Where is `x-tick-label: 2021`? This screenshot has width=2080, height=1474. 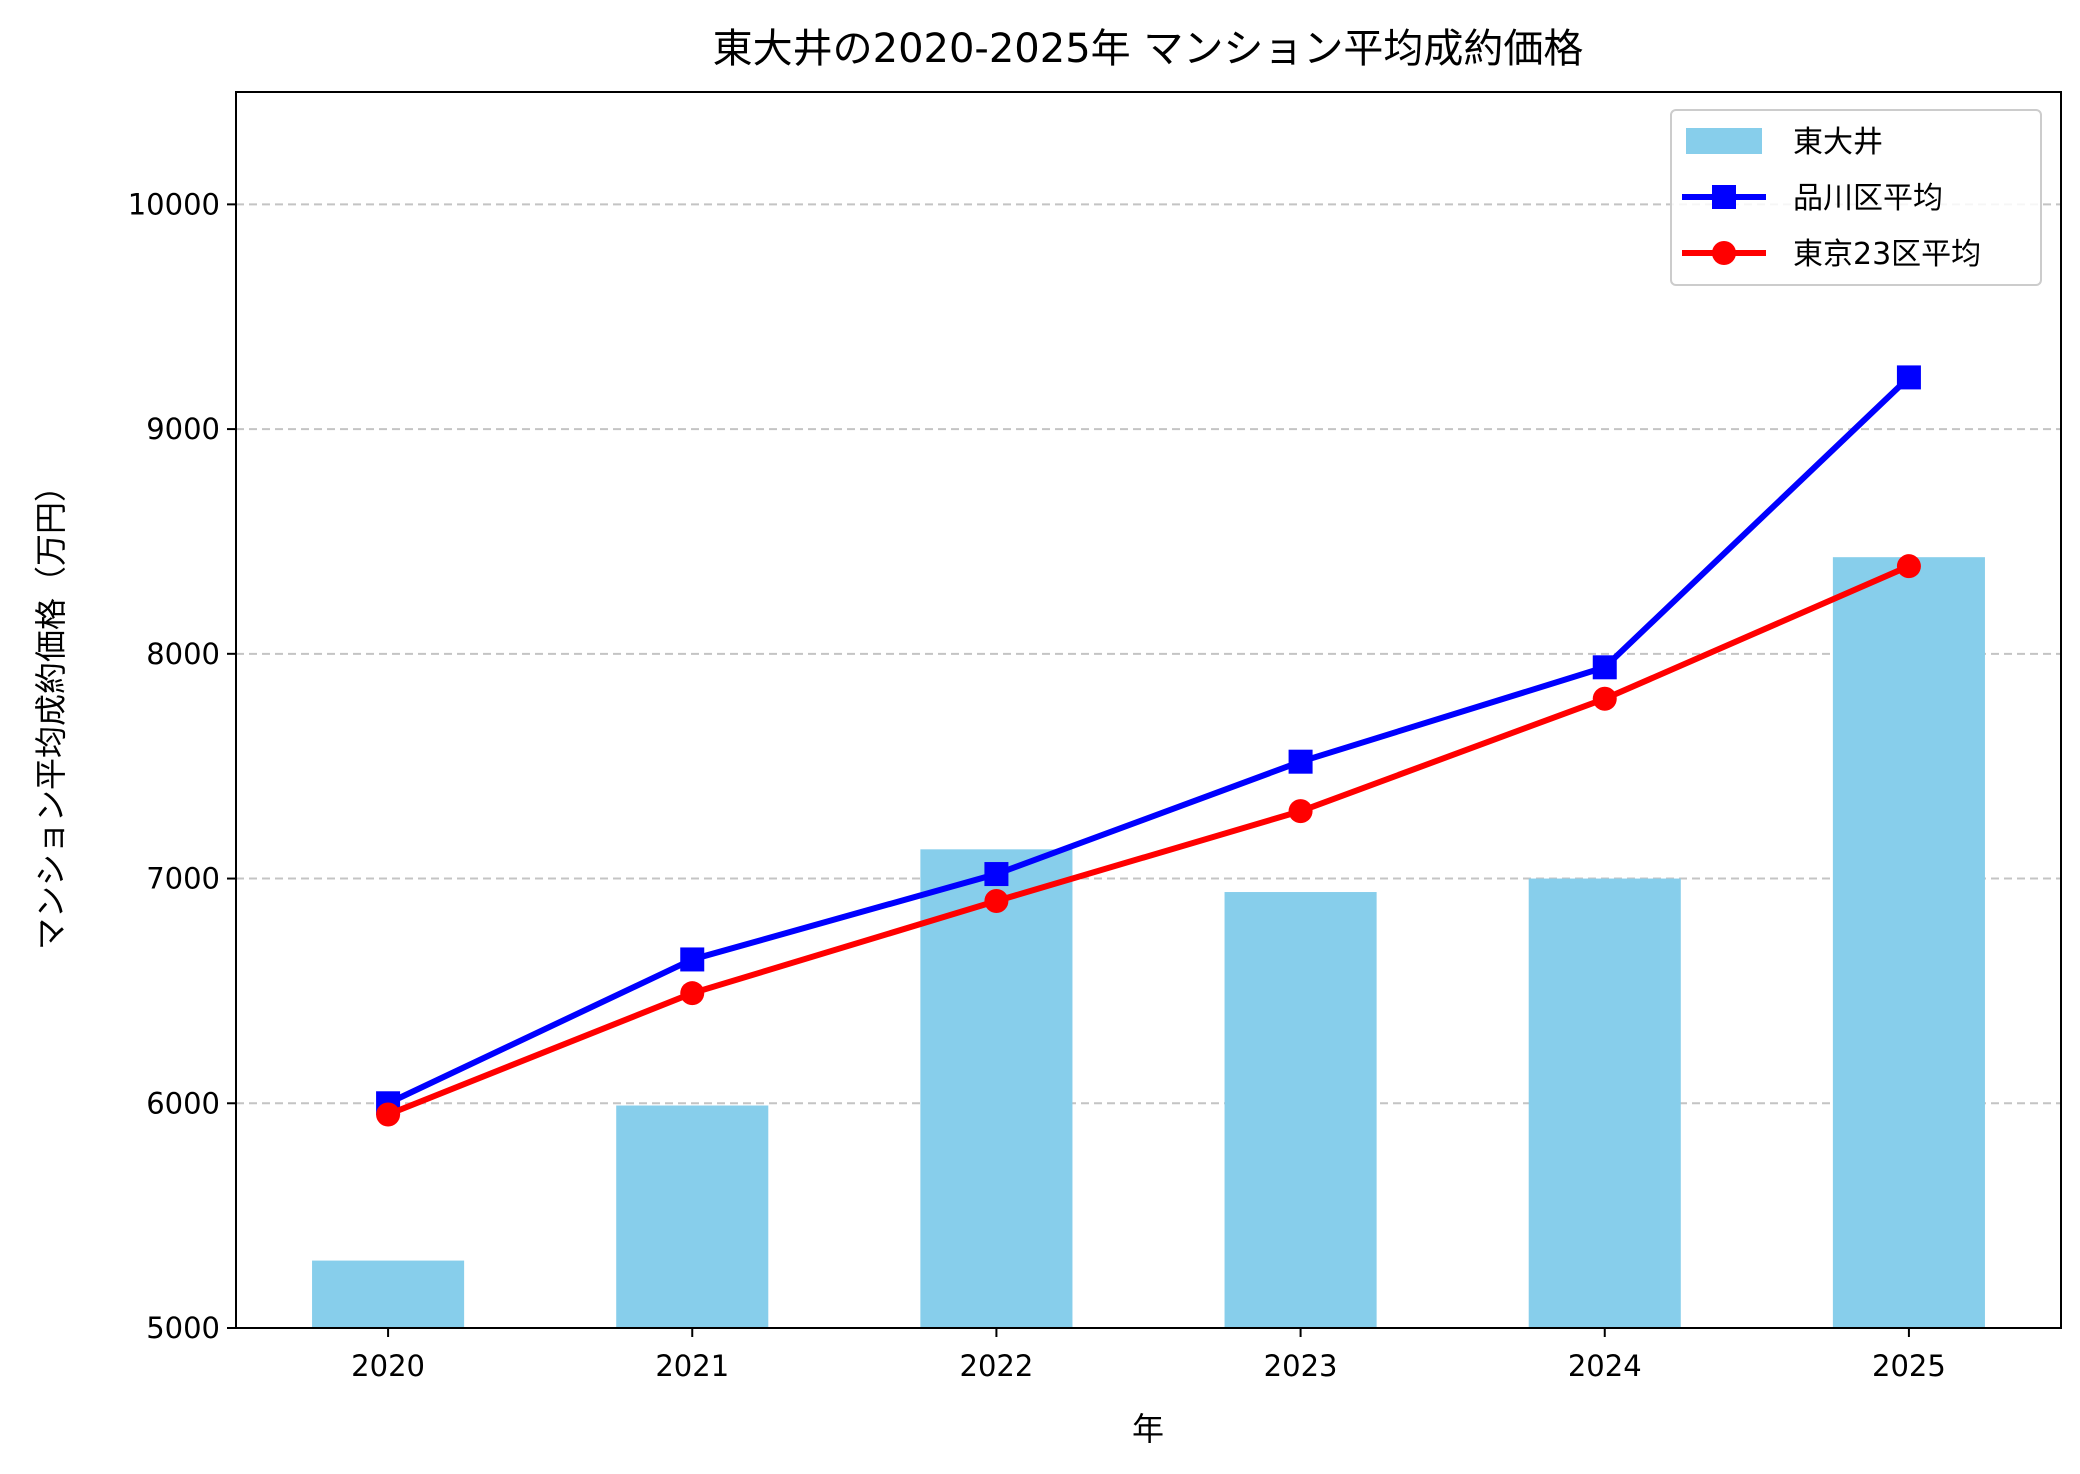 x-tick-label: 2021 is located at coordinates (692, 1366).